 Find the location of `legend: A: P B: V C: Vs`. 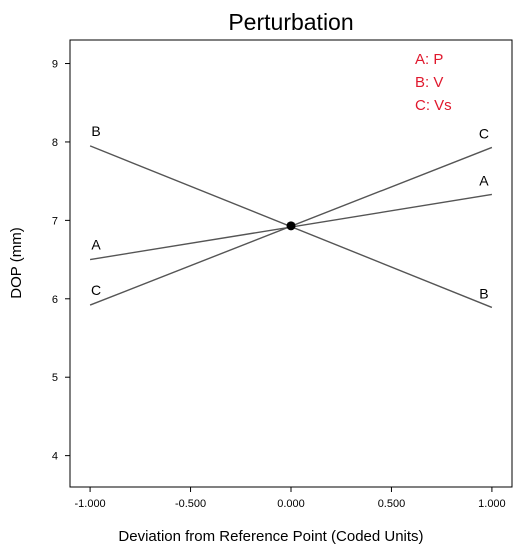

legend: A: P B: V C: Vs is located at coordinates (433, 82).